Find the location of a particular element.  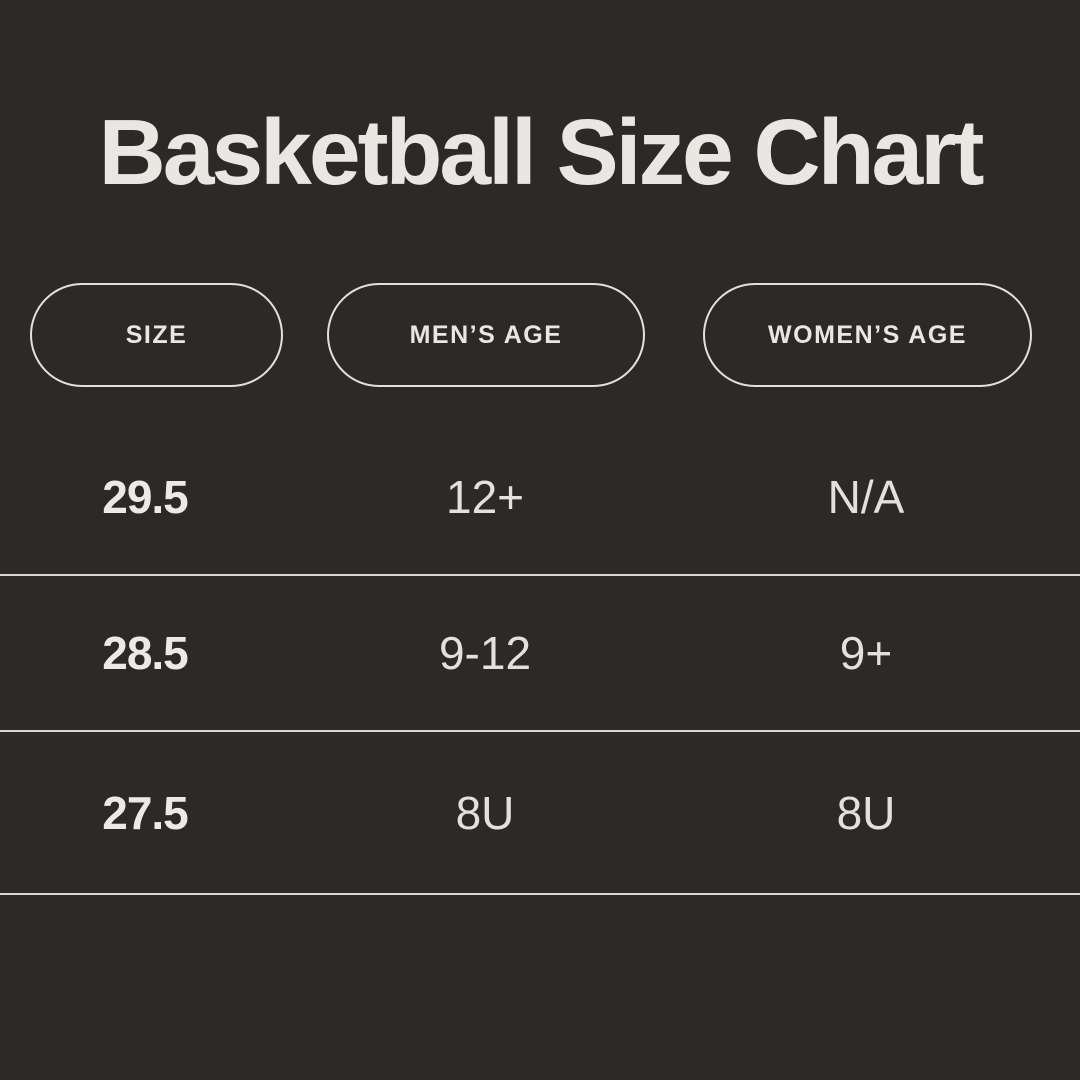

column-header-size-label: SIZE is located at coordinates (156, 334).